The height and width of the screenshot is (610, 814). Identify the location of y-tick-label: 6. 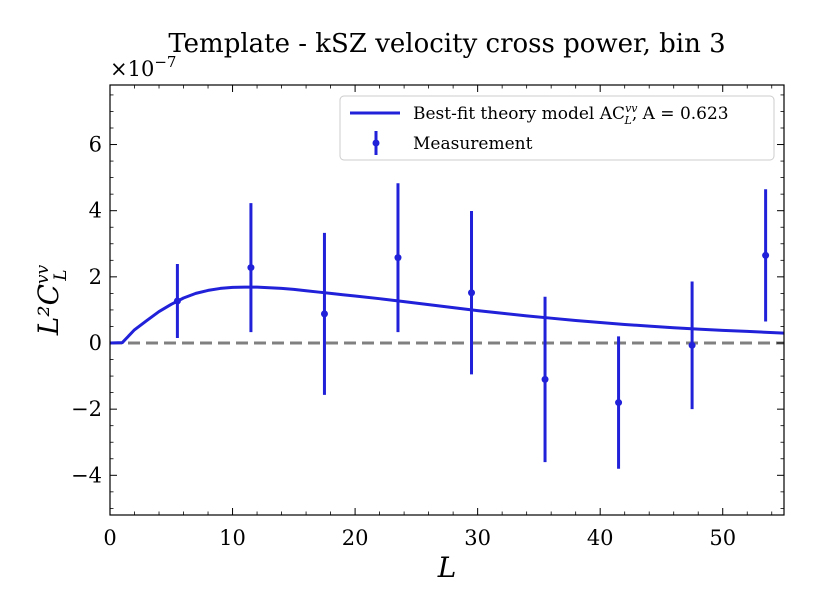
(95, 145).